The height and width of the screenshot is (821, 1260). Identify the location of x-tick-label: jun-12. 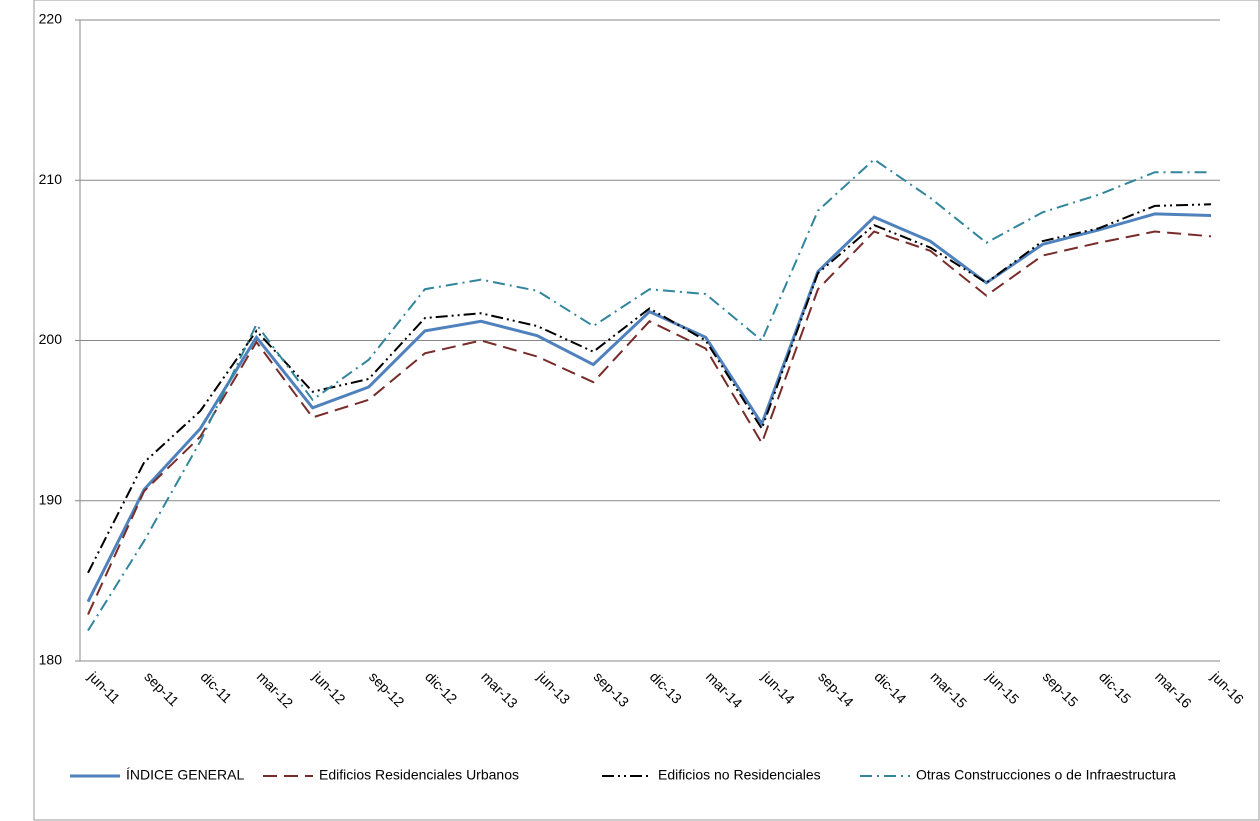
(329, 688).